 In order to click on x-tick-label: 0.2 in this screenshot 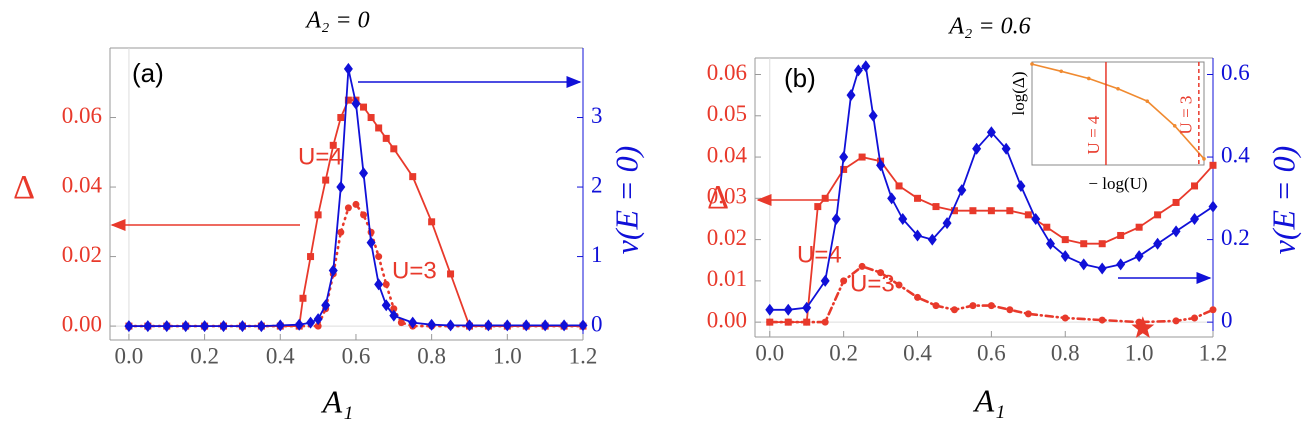, I will do `click(843, 352)`.